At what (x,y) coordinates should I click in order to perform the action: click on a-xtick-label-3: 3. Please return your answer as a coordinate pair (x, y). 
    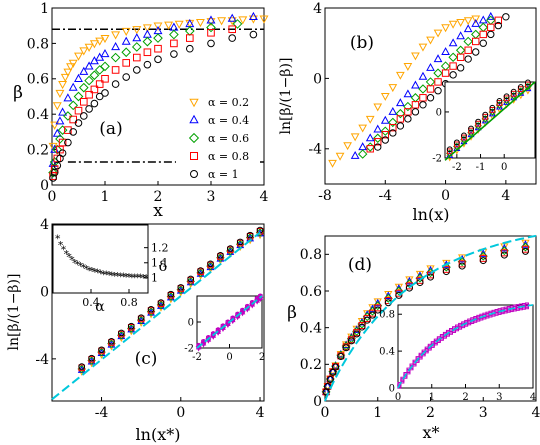
    Looking at the image, I should click on (211, 197).